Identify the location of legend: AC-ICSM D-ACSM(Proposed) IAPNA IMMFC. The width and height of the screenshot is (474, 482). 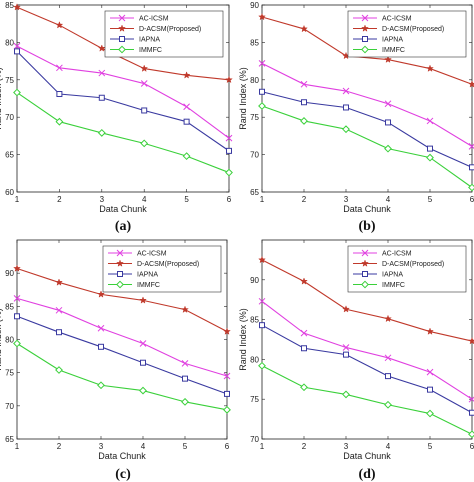
(164, 34).